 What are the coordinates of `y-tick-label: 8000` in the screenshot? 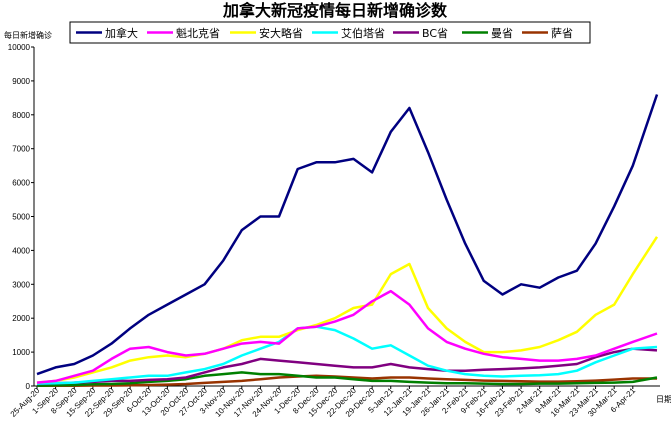 It's located at (21, 115).